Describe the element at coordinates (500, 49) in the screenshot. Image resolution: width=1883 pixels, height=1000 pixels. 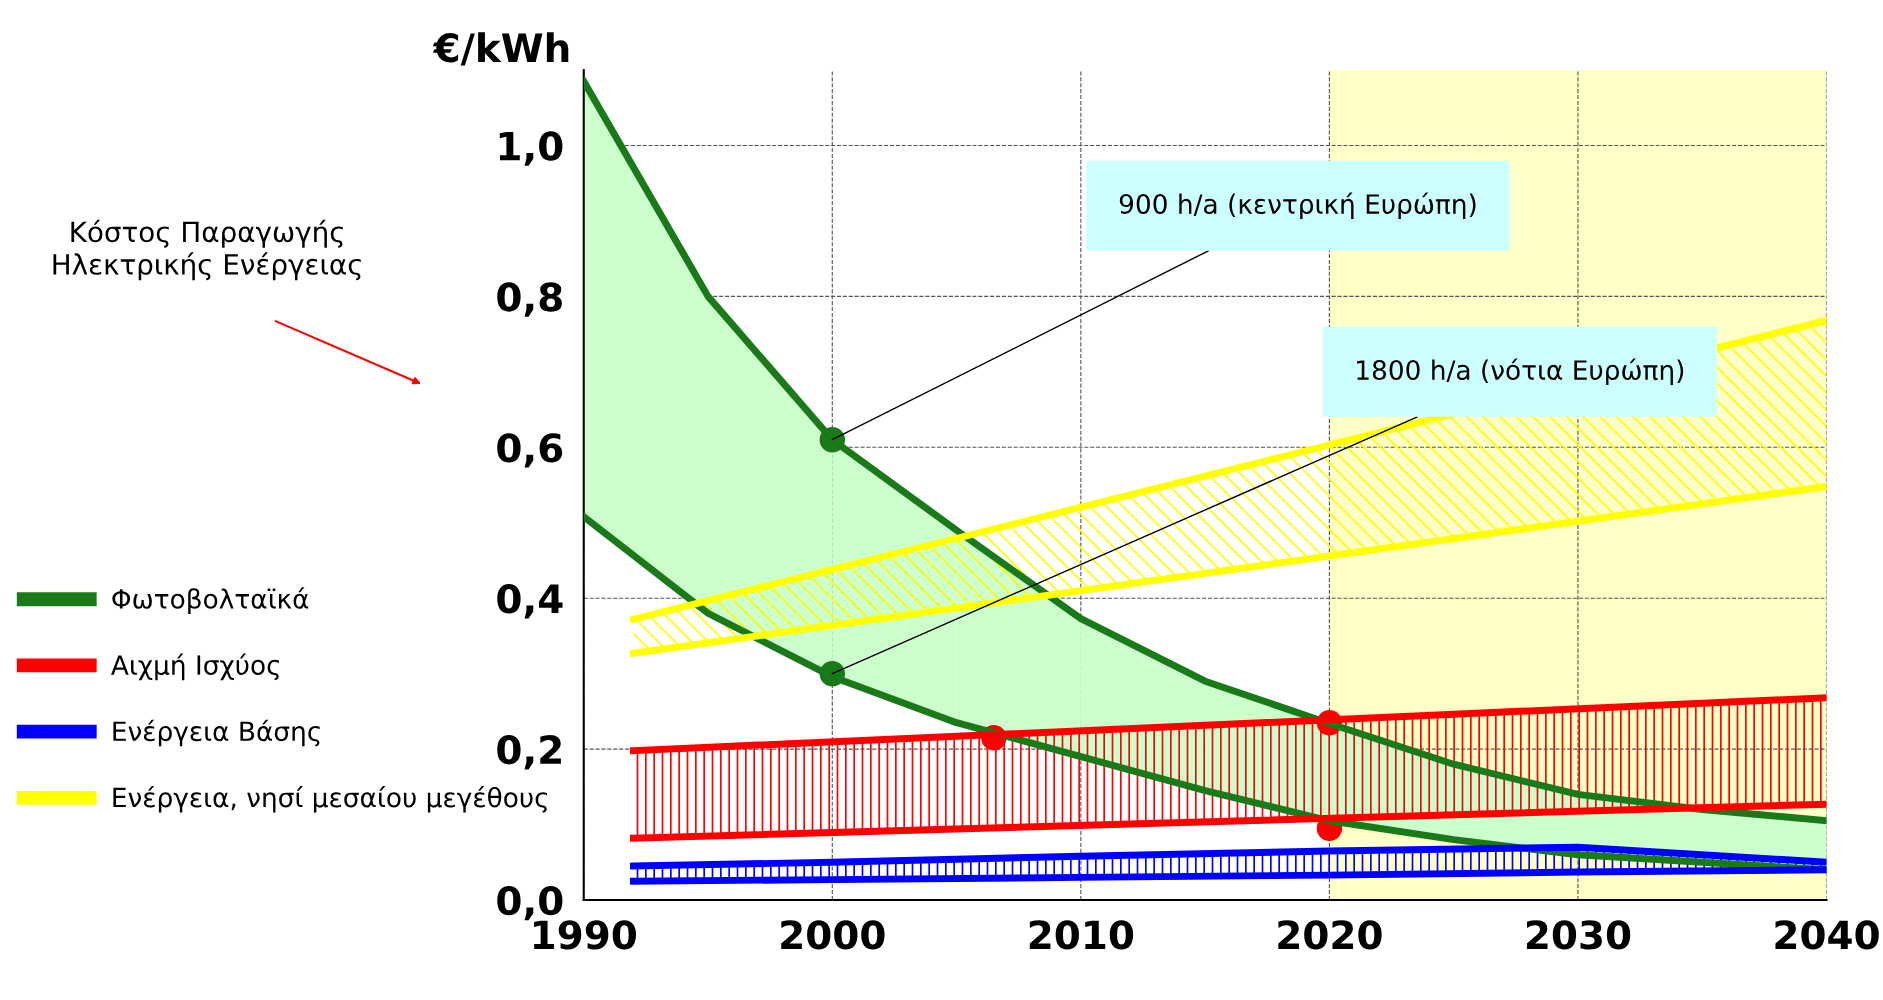
I see `y-axis-title: €/kWh` at that location.